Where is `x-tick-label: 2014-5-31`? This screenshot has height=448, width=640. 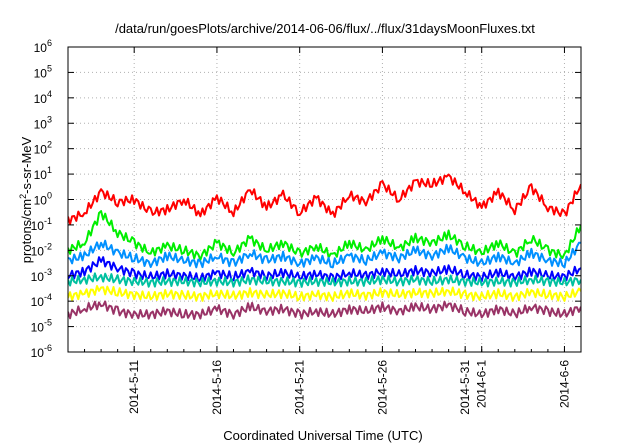
x-tick-label: 2014-5-31 is located at coordinates (465, 387).